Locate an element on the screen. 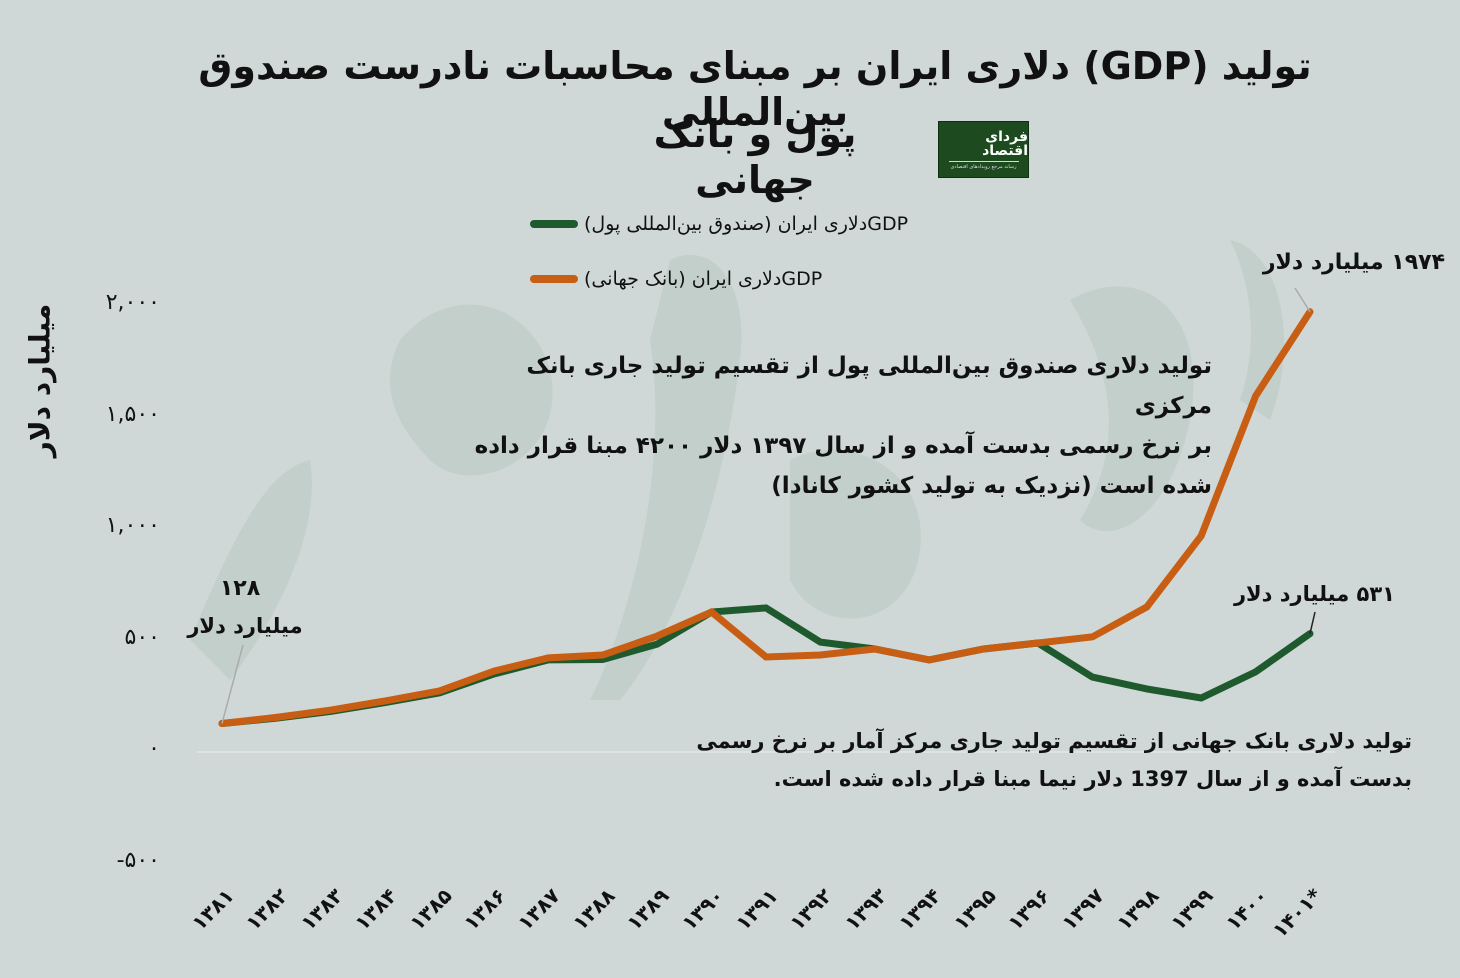 This screenshot has width=1460, height=978. y-tick-label: -۵۰۰ is located at coordinates (138, 860).